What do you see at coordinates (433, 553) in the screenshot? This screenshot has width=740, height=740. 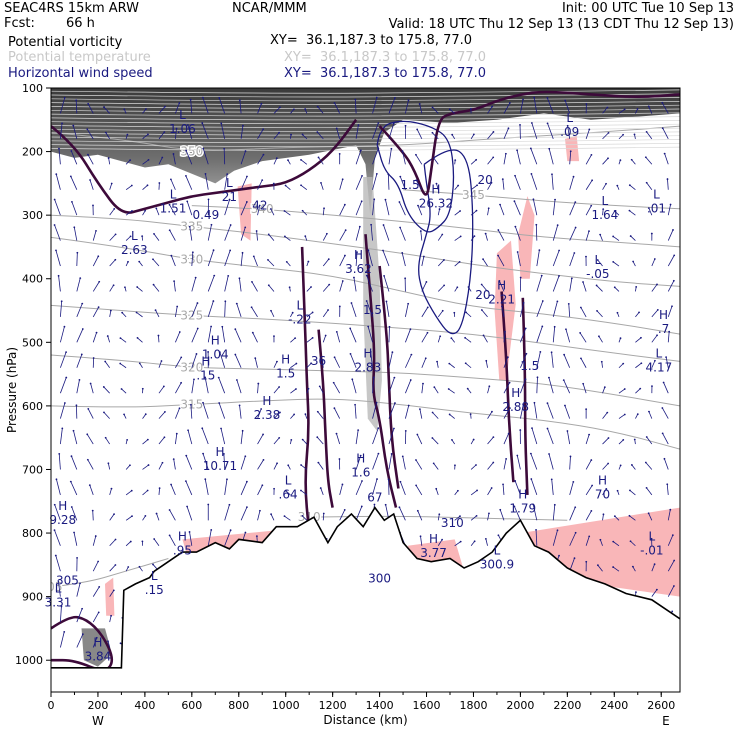 I see `extremum-value: 3.77` at bounding box center [433, 553].